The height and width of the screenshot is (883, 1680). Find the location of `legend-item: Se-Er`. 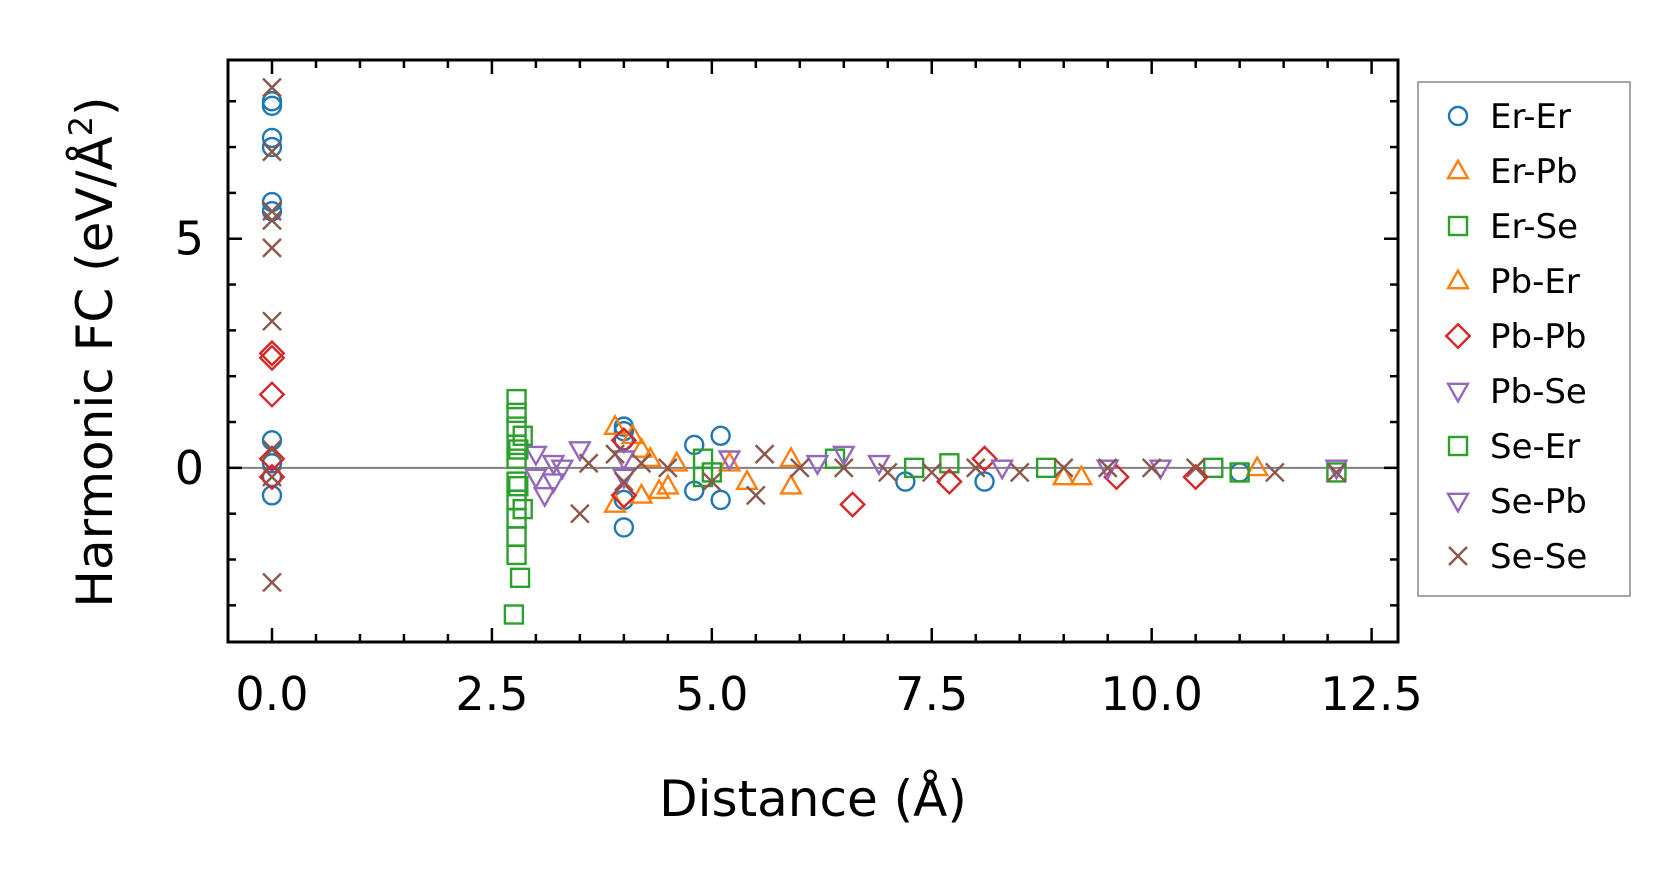

legend-item: Se-Er is located at coordinates (1513, 447).